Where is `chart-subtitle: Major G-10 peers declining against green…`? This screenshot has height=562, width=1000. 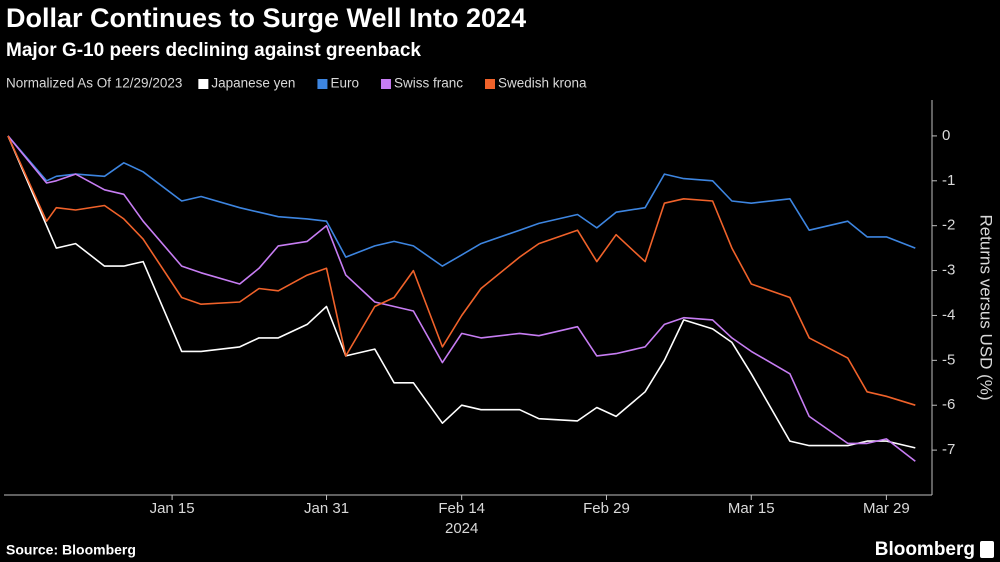
chart-subtitle: Major G-10 peers declining against green… is located at coordinates (213, 50).